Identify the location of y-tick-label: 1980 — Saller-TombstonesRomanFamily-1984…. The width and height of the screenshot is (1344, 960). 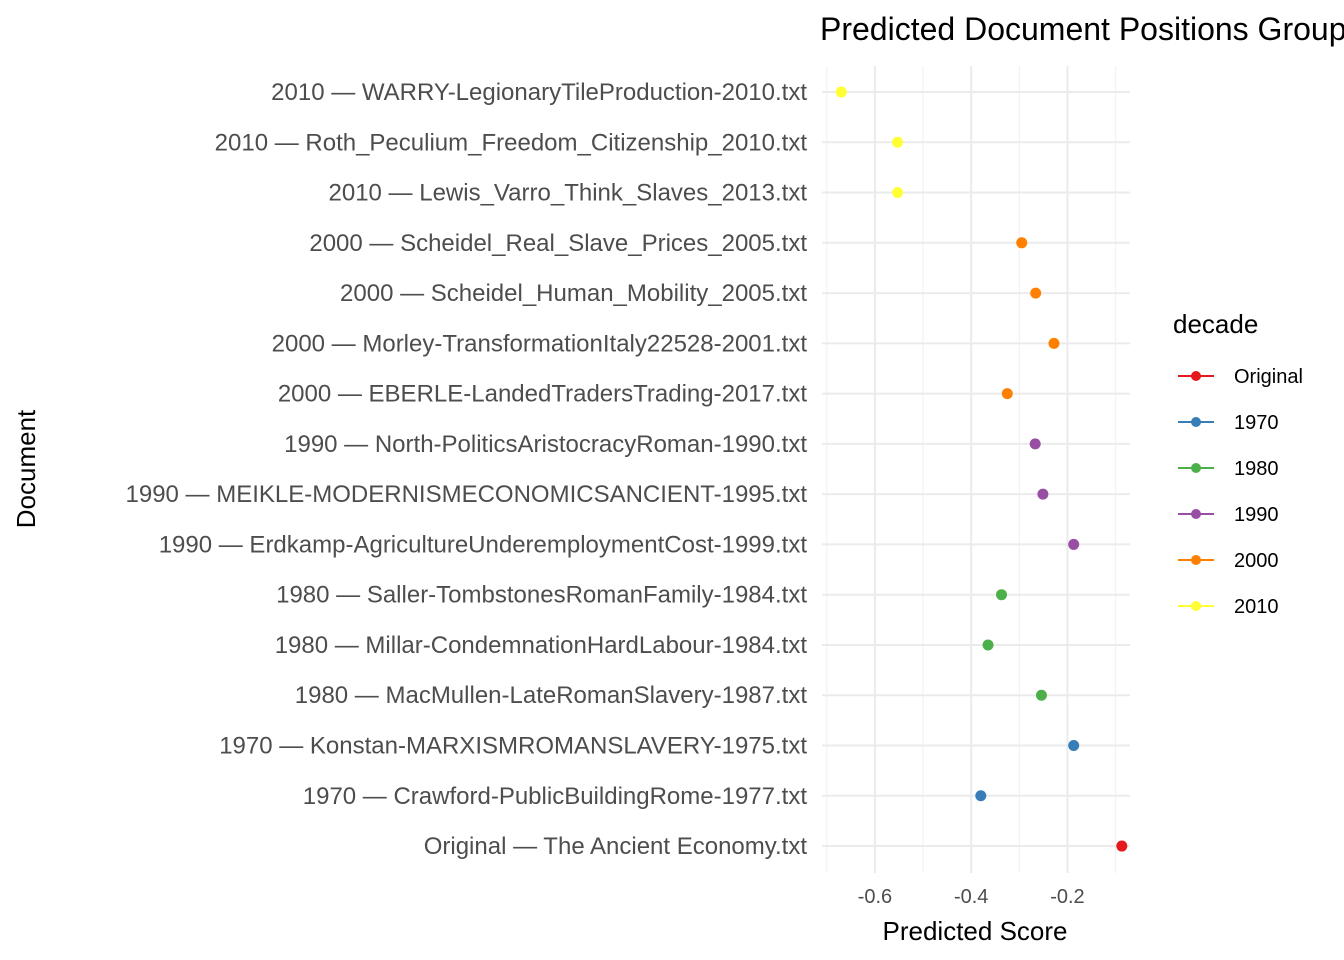
(541, 595).